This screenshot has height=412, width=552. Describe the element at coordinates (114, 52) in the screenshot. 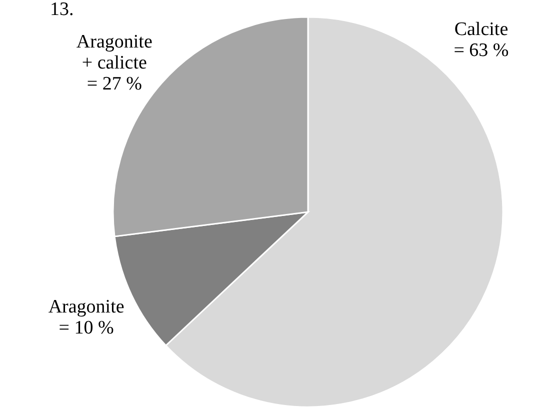

I see `slice-label: Aragonite + calicte` at that location.